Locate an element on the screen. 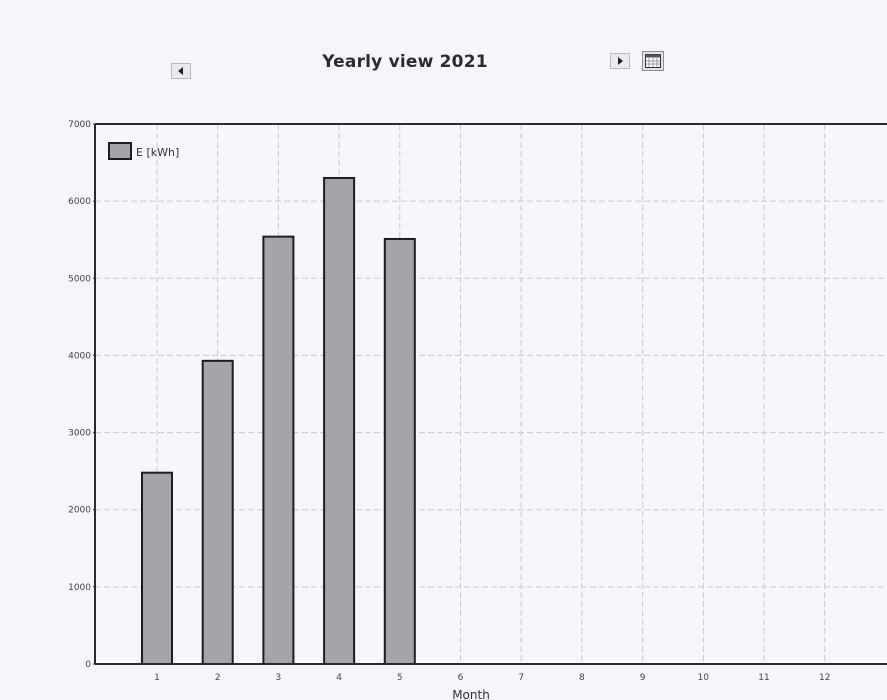 The width and height of the screenshot is (887, 700). calendar-icon is located at coordinates (653, 61).